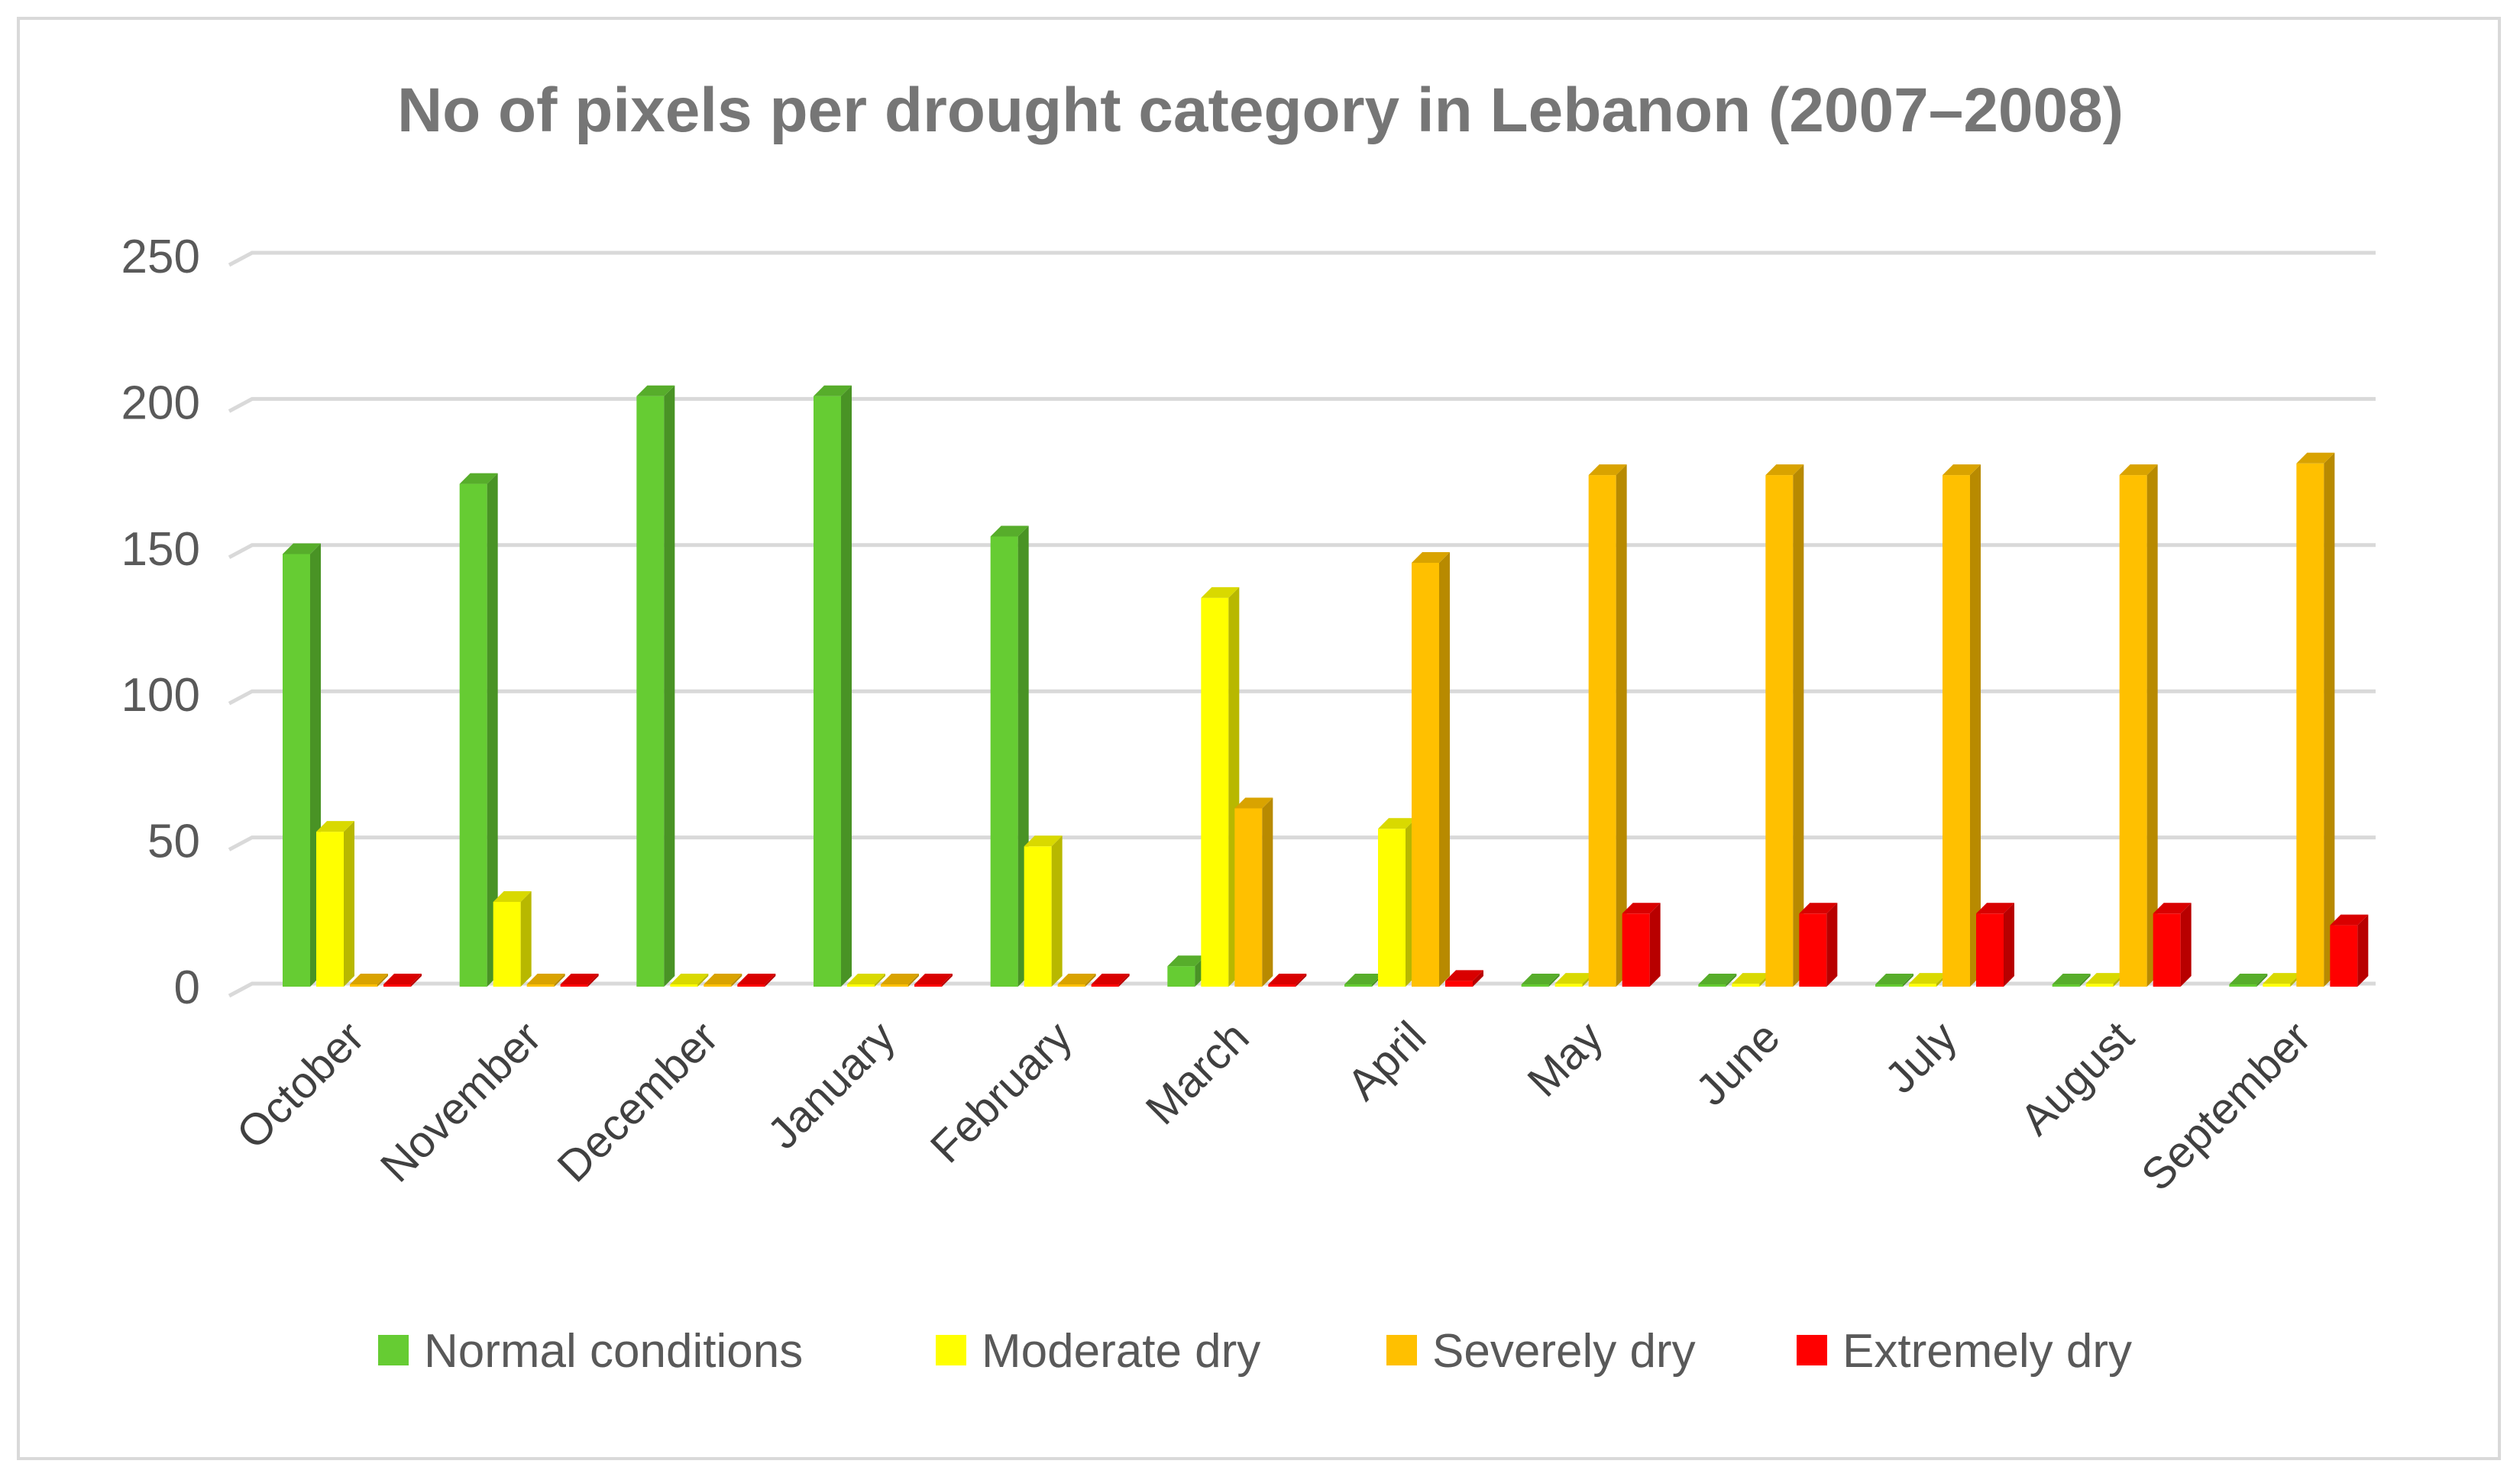 This screenshot has height=1480, width=2520. I want to click on legend-label: Severely dry, so click(1564, 1351).